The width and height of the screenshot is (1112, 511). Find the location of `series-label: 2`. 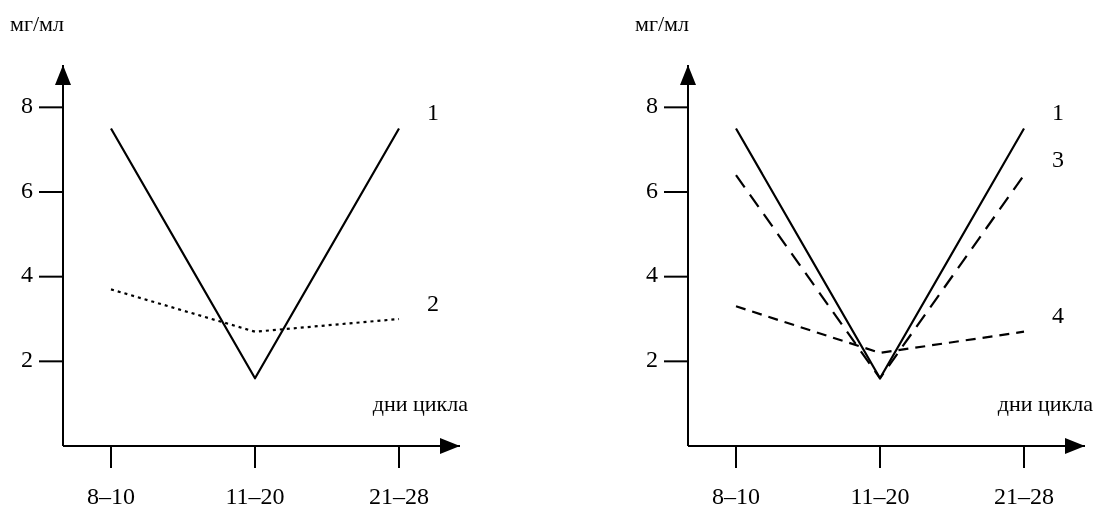

series-label: 2 is located at coordinates (433, 302).